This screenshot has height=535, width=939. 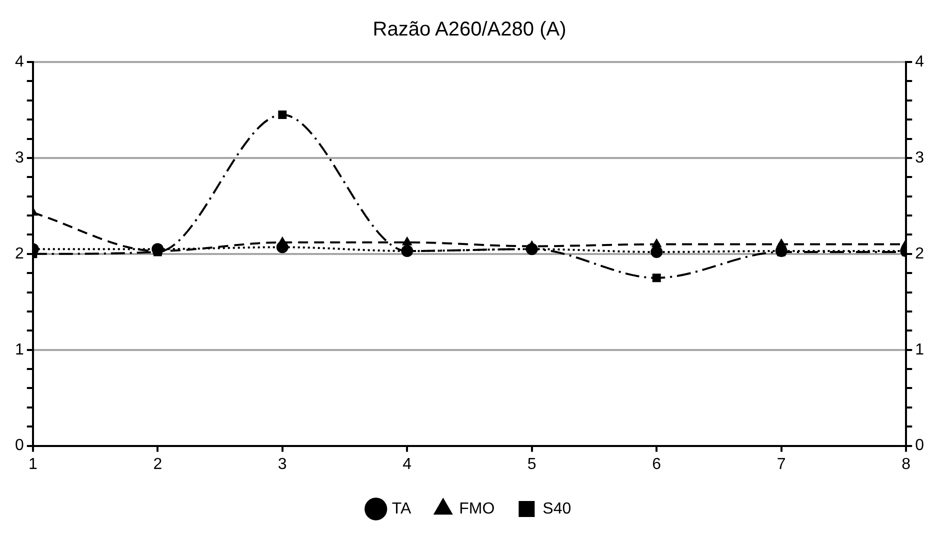 I want to click on x-tick-label: 7, so click(x=781, y=464).